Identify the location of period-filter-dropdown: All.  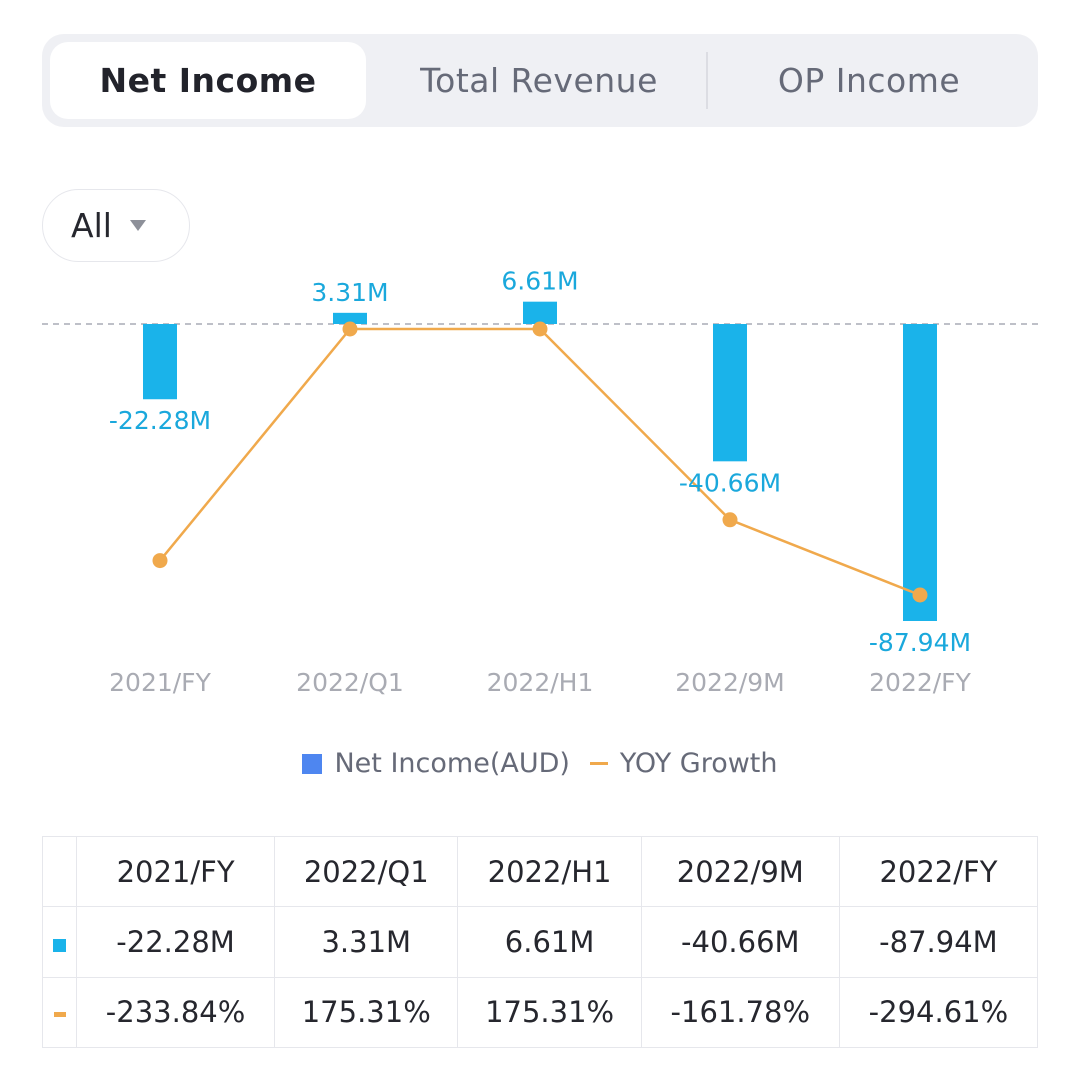
(116, 225).